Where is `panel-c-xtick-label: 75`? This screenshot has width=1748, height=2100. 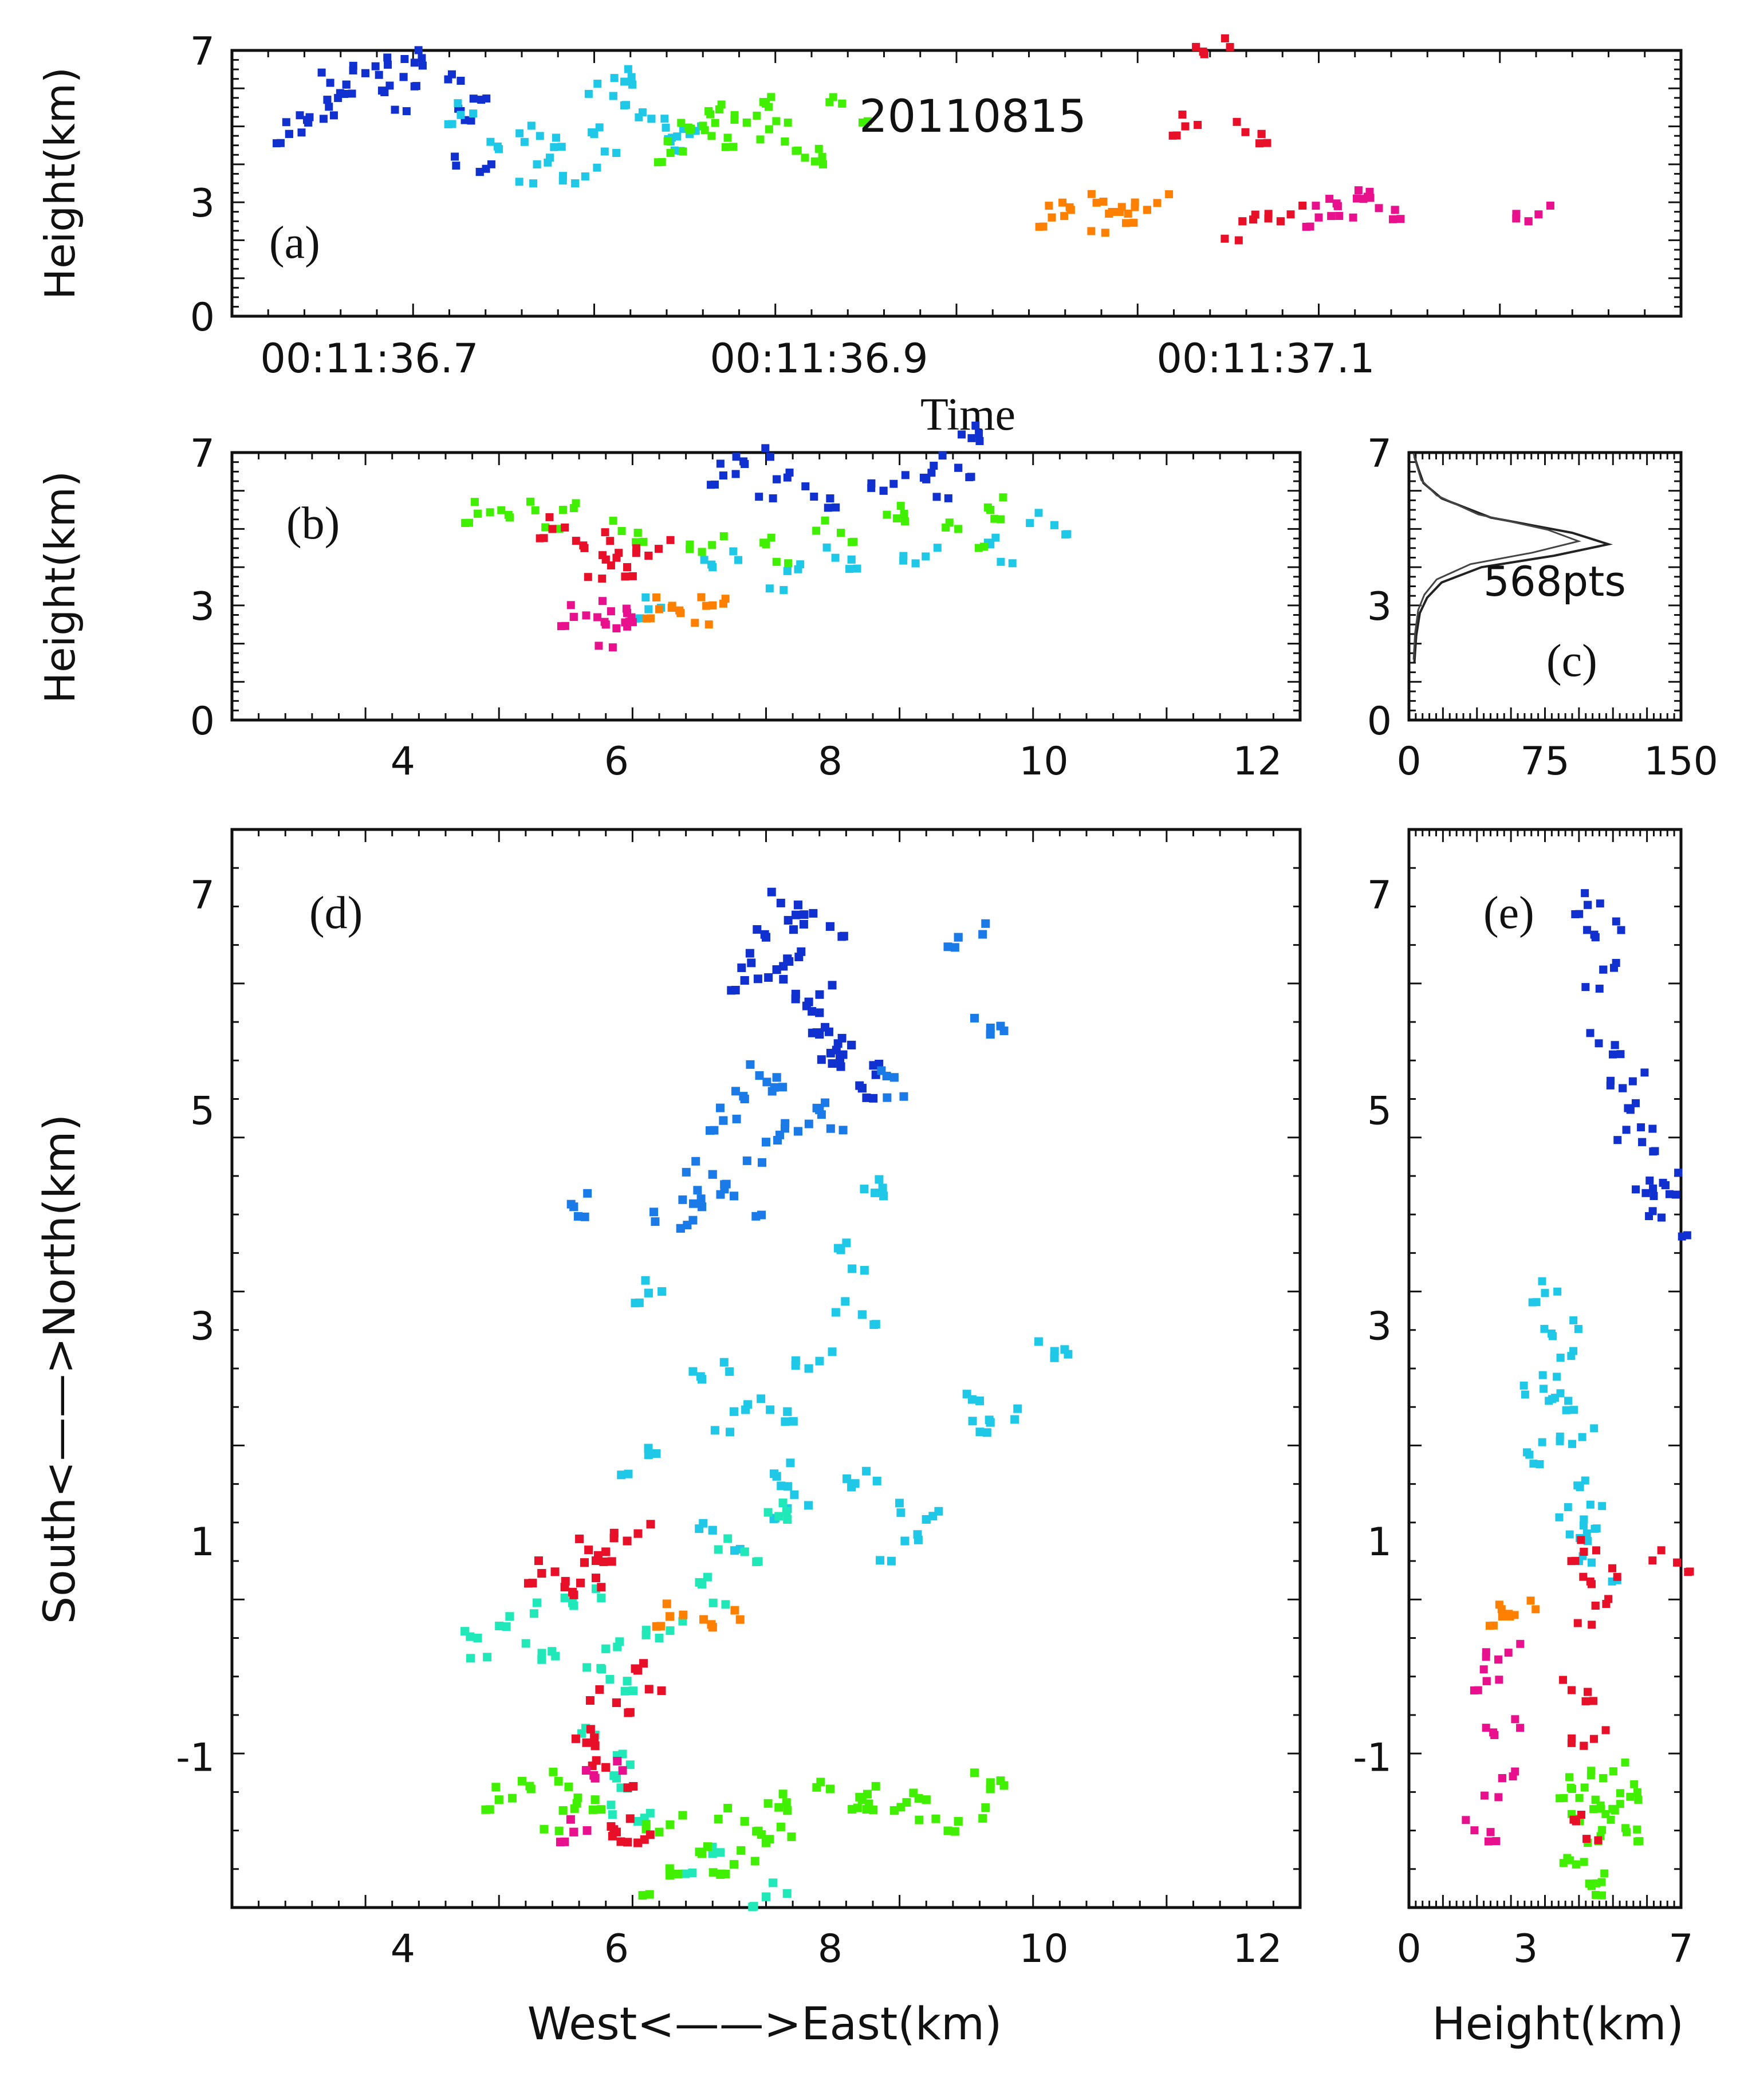
panel-c-xtick-label: 75 is located at coordinates (1545, 761).